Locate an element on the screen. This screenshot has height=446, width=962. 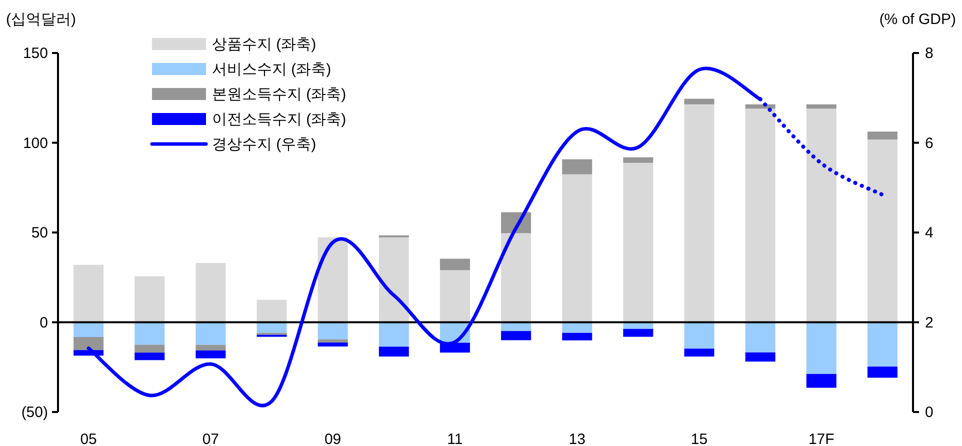
y2-tick-label: 6 is located at coordinates (929, 143).